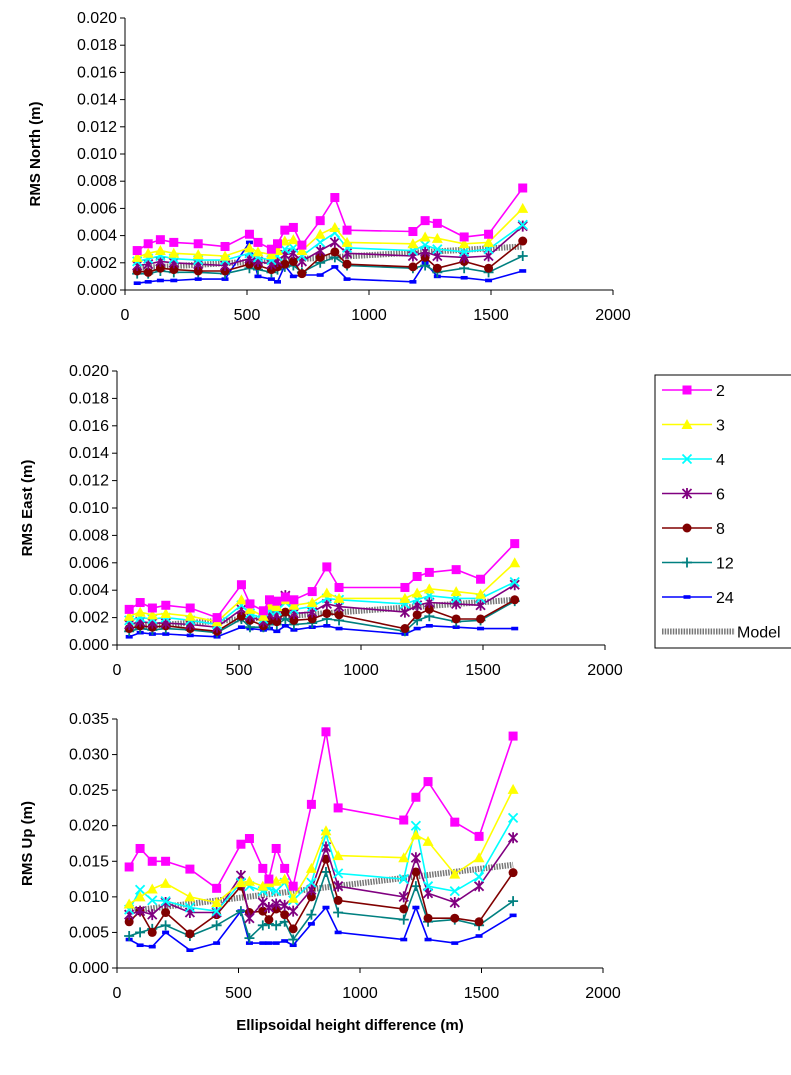 This screenshot has height=1075, width=791. I want to click on series-line, so click(321, 631).